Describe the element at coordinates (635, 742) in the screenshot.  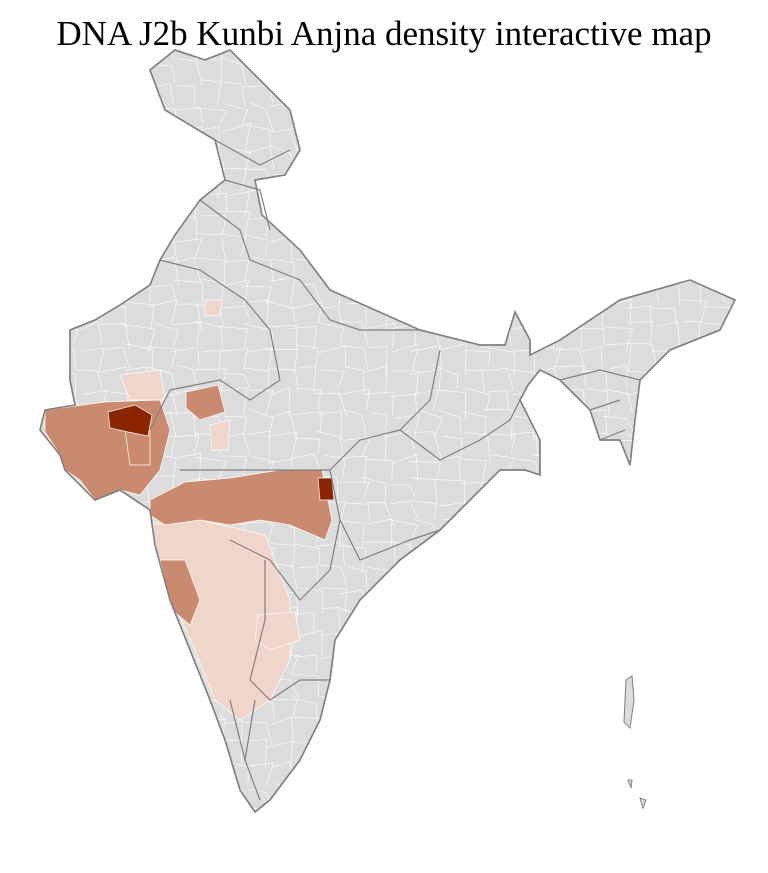
I see `andaman-nicobar-islands` at that location.